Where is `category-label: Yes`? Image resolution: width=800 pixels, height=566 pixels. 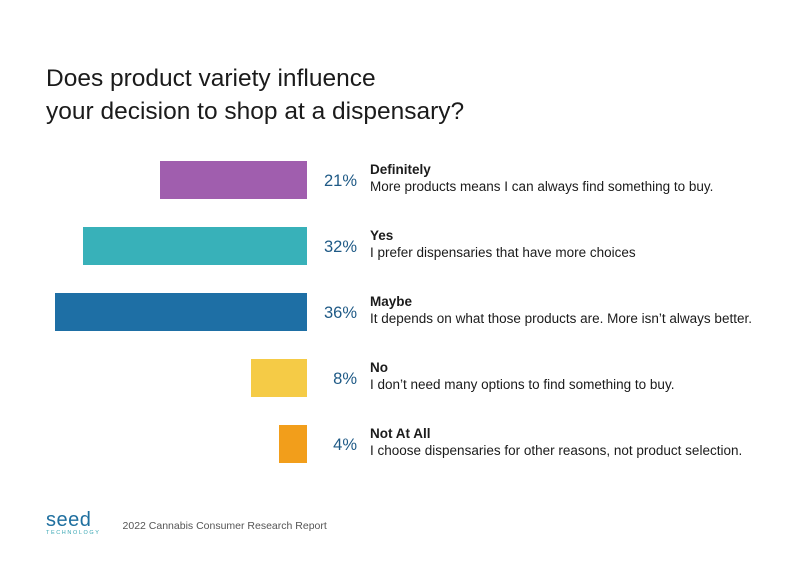
category-label: Yes is located at coordinates (381, 235).